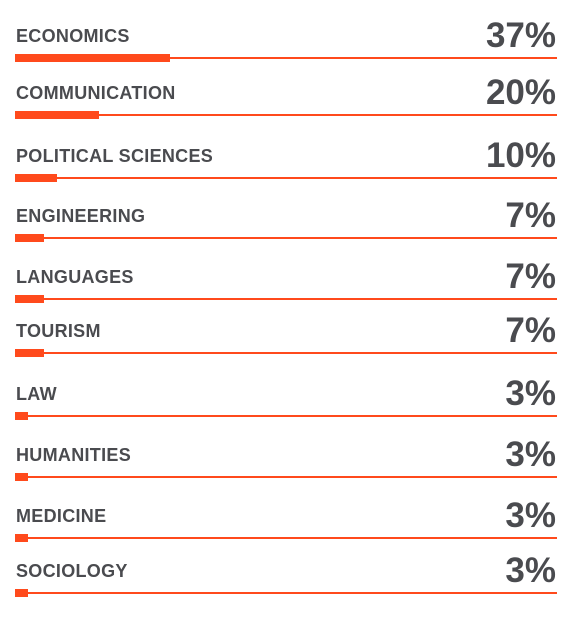  I want to click on category-label: TOURISM, so click(58, 331).